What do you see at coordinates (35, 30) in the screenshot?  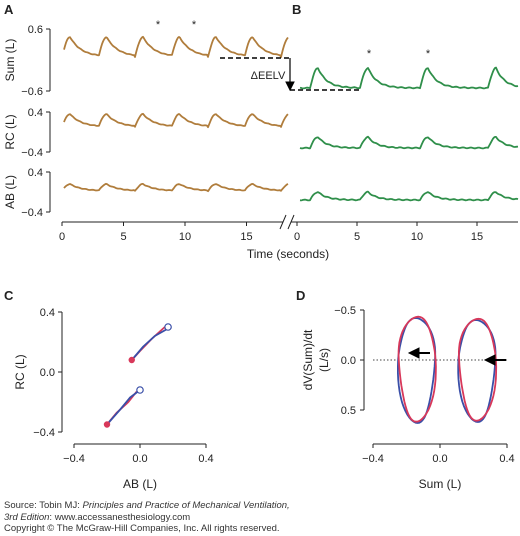 I see `sum-tick-top: 0.6` at bounding box center [35, 30].